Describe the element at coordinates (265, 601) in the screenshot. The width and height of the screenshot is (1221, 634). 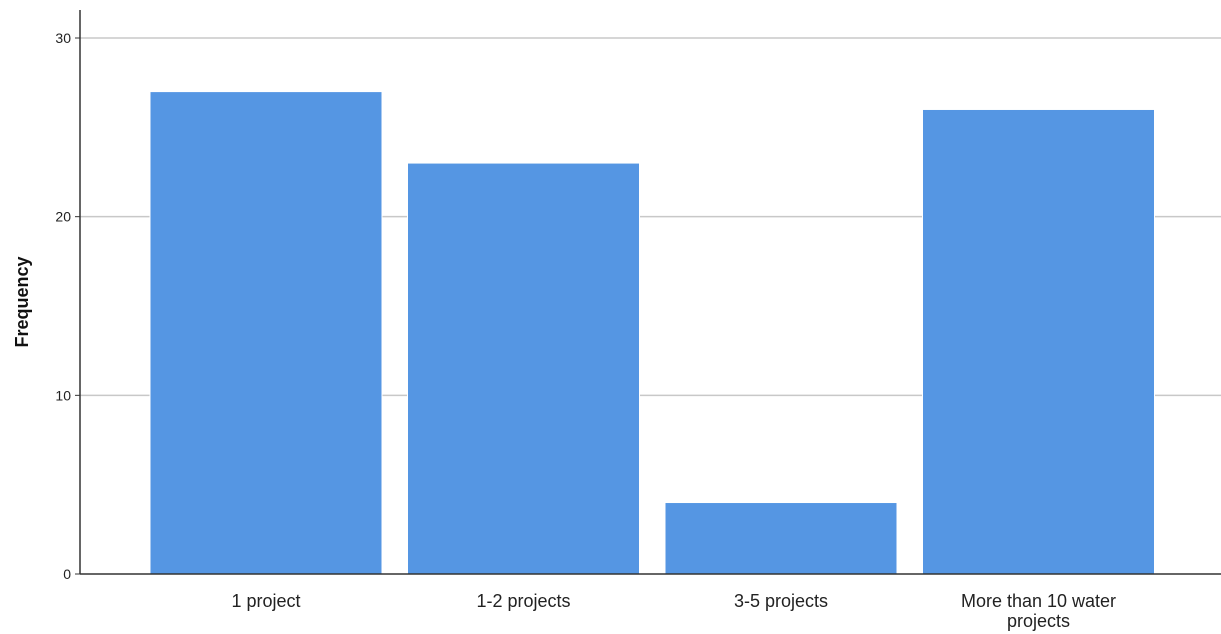
I see `x-category-label: 1 project` at that location.